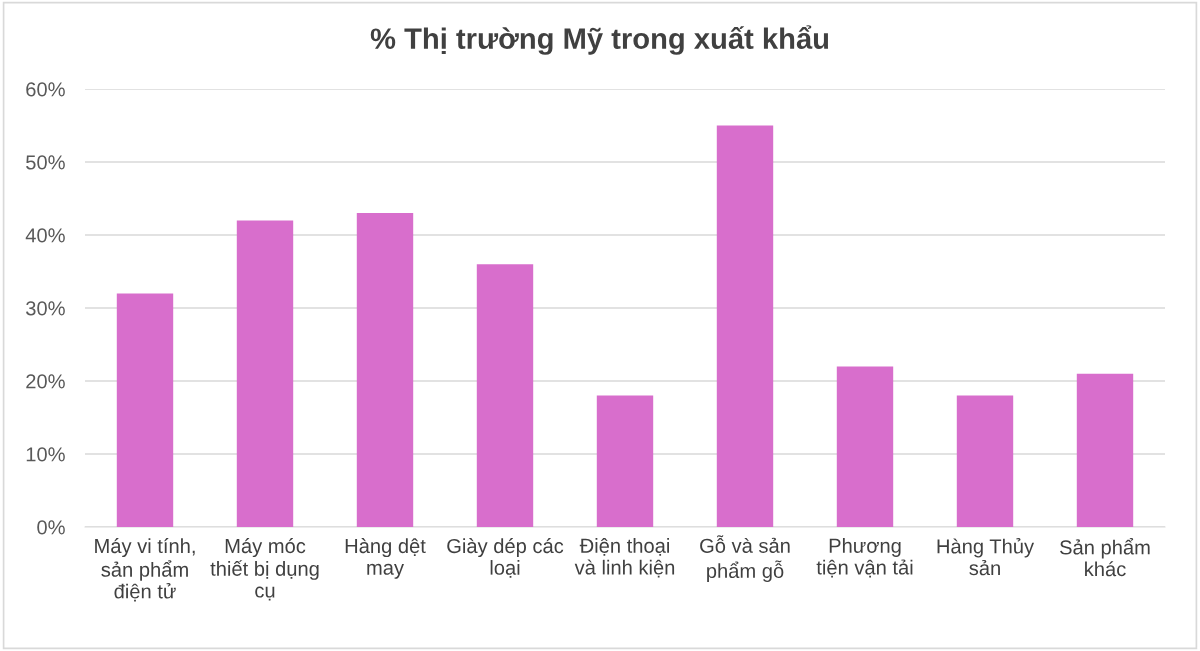 This screenshot has height=651, width=1200. I want to click on x-tick-label: Phương tiện vận tải, so click(864, 558).